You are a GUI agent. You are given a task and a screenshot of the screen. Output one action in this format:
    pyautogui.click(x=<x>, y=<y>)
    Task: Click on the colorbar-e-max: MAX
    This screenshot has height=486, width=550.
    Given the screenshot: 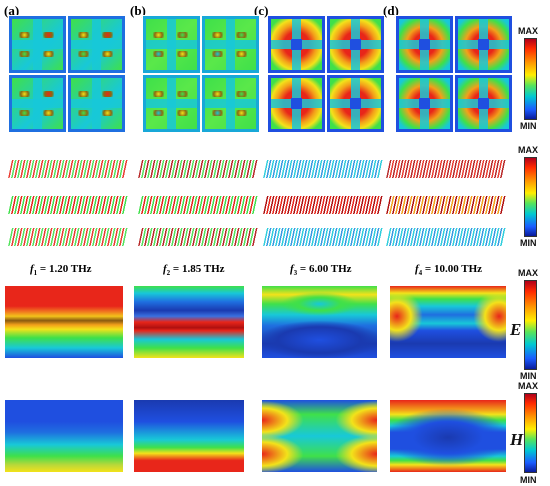 What is the action you would take?
    pyautogui.click(x=528, y=273)
    